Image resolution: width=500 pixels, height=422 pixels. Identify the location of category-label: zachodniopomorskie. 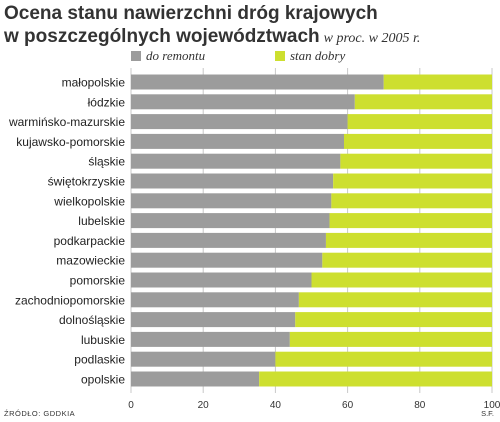
(70, 300).